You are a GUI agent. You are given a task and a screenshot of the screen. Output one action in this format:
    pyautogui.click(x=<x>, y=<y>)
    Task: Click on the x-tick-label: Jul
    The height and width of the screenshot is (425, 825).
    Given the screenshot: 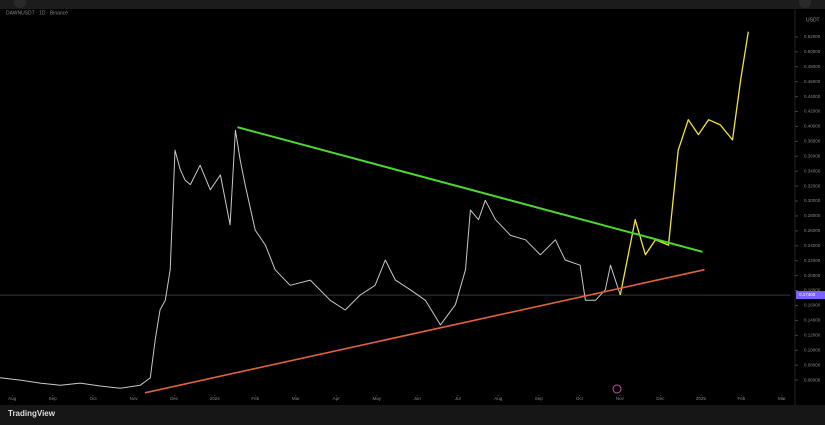 What is the action you would take?
    pyautogui.click(x=458, y=398)
    